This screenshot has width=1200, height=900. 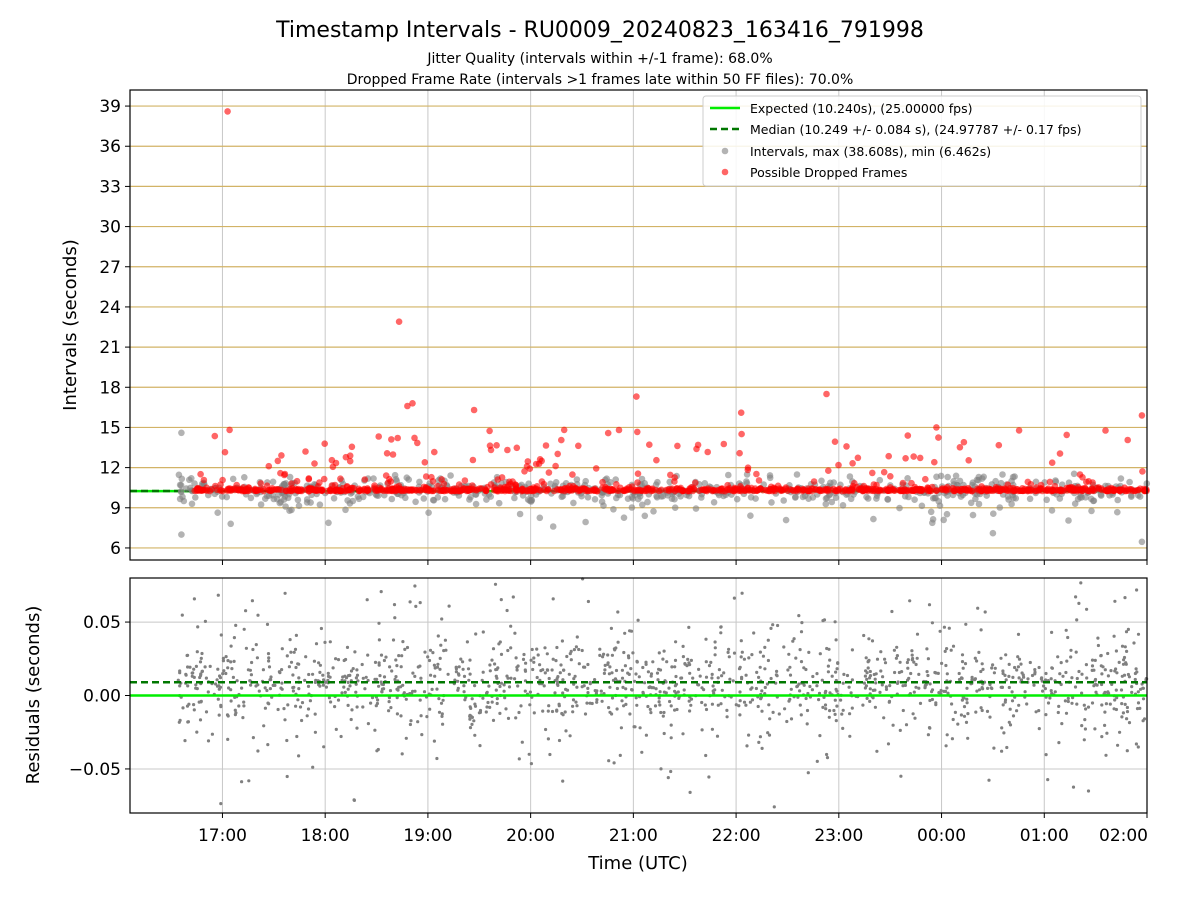 What do you see at coordinates (110, 147) in the screenshot?
I see `y-tick-label: 36` at bounding box center [110, 147].